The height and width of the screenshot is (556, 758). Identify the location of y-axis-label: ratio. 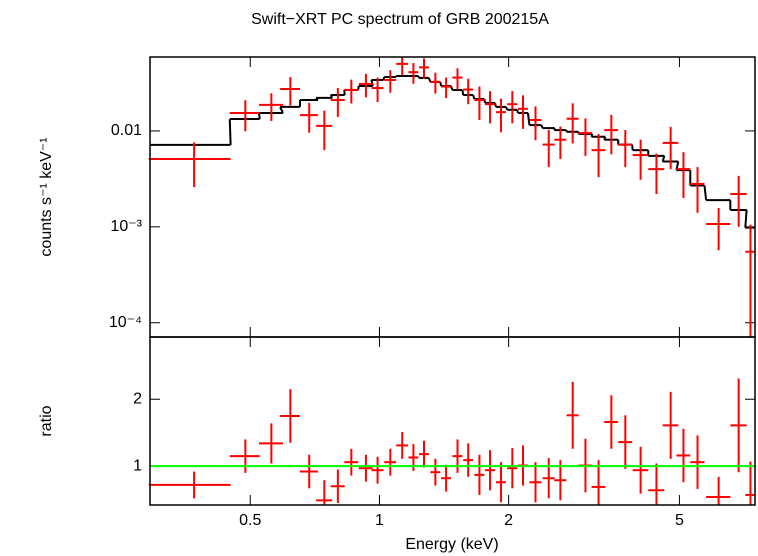
(46, 420).